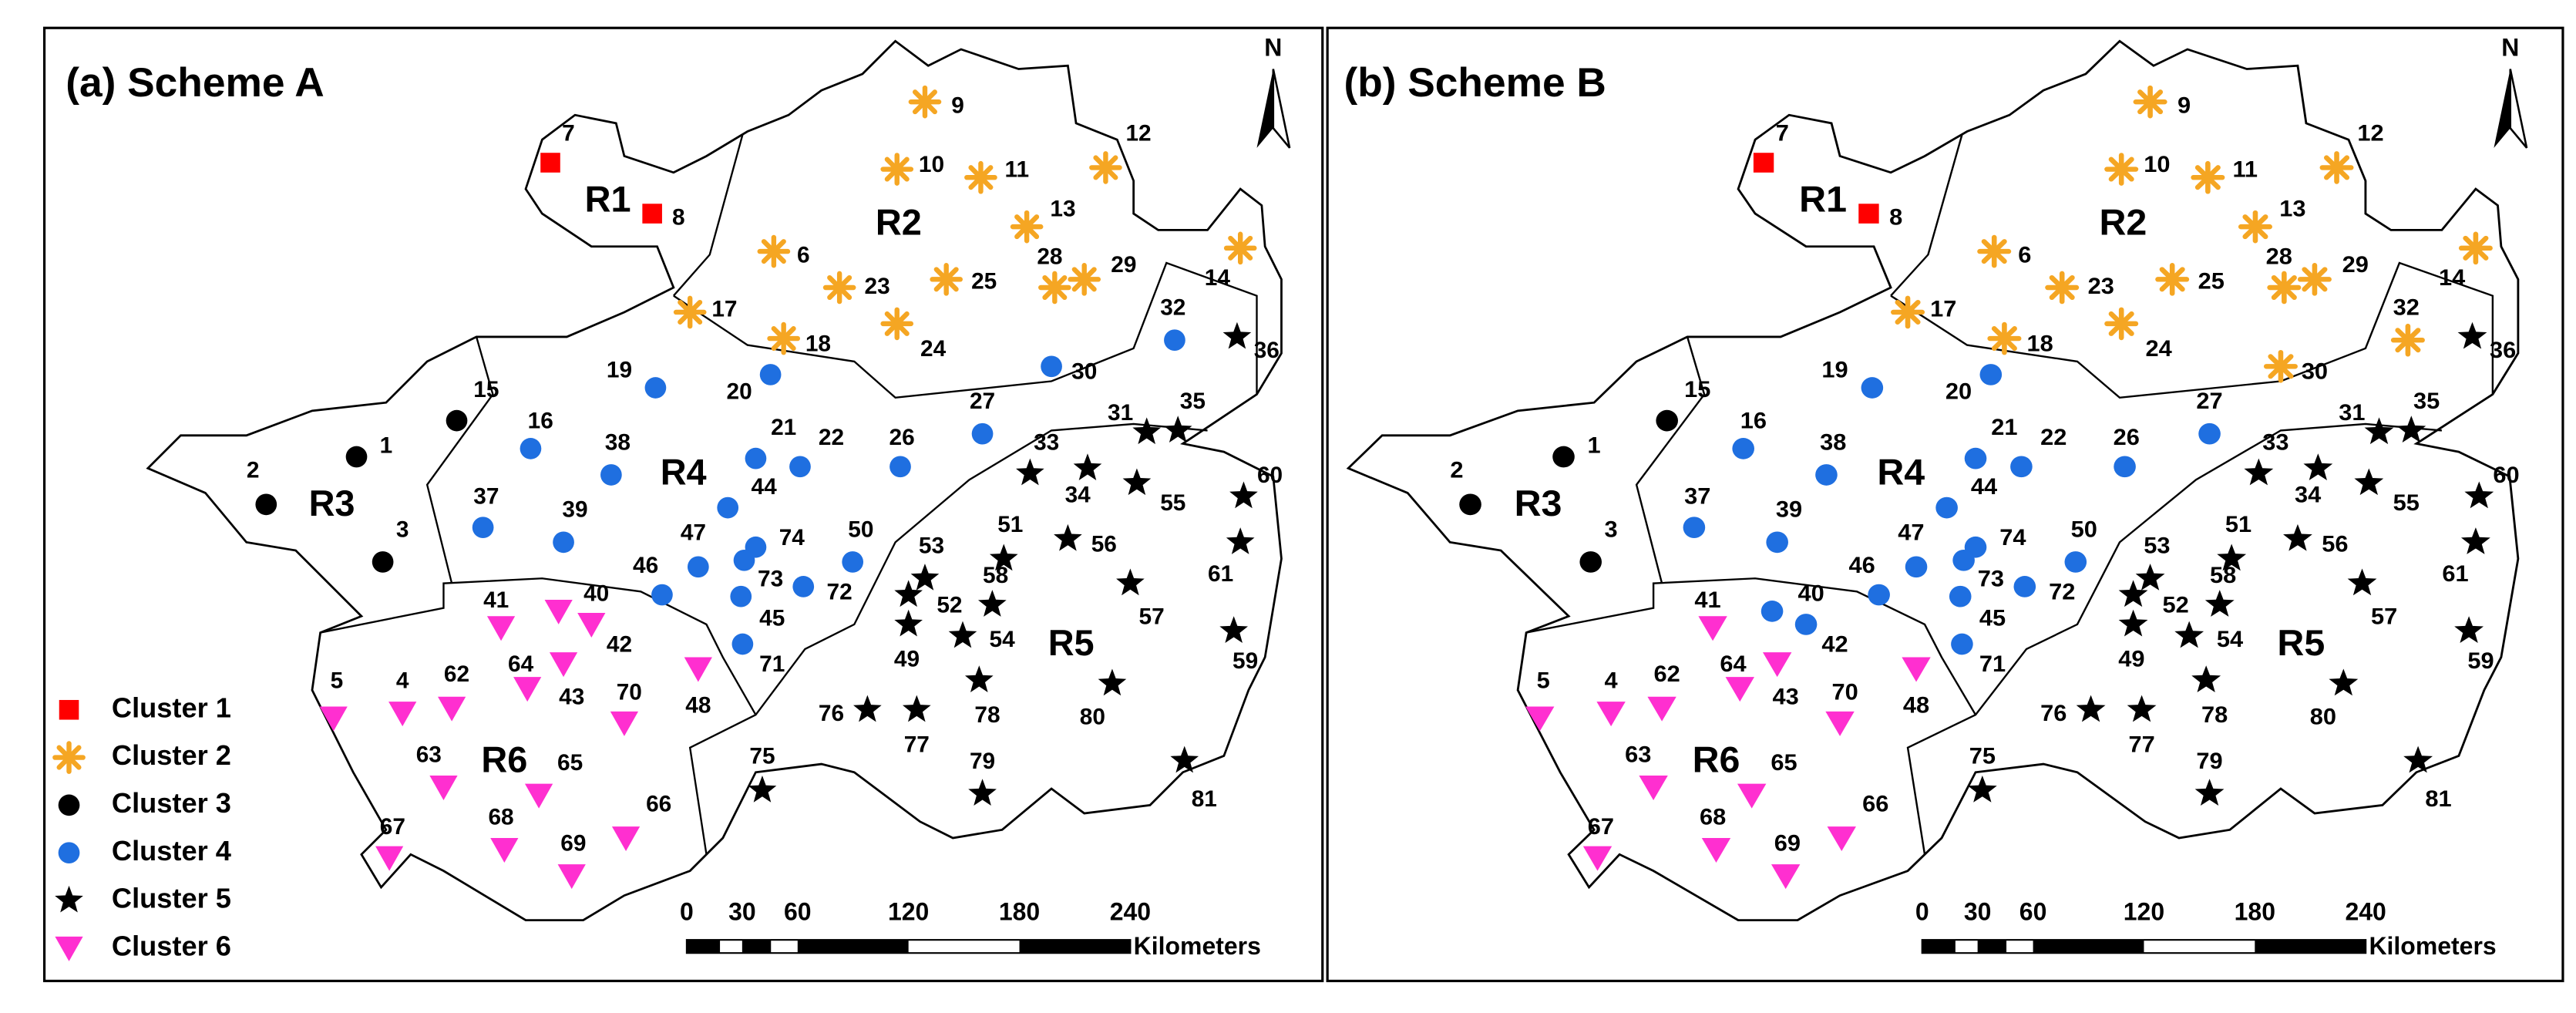  What do you see at coordinates (2141, 744) in the screenshot?
I see `station-label: 77` at bounding box center [2141, 744].